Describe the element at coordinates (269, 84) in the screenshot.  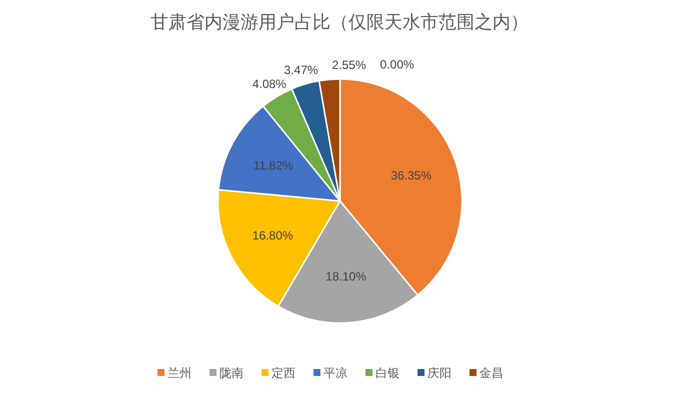
I see `data-label: 4.08%` at that location.